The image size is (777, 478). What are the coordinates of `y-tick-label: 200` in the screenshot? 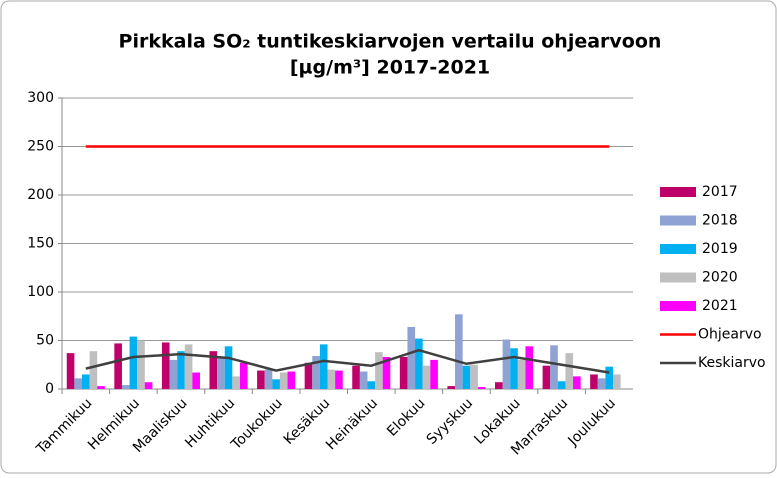 It's located at (40, 195).